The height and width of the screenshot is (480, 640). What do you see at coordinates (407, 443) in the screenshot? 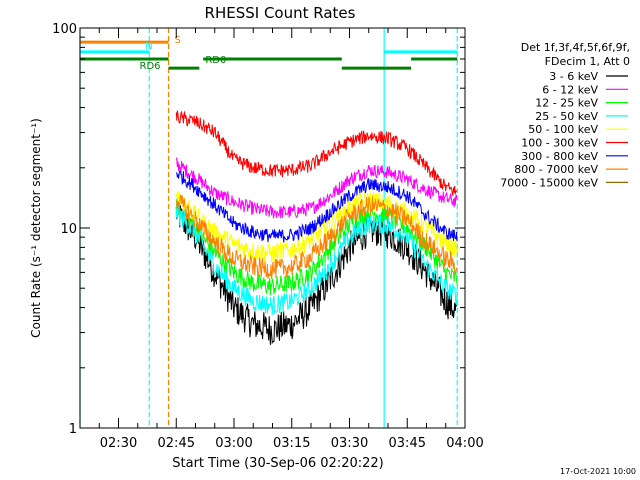
I see `x-tick-label-5: 03:45` at bounding box center [407, 443].